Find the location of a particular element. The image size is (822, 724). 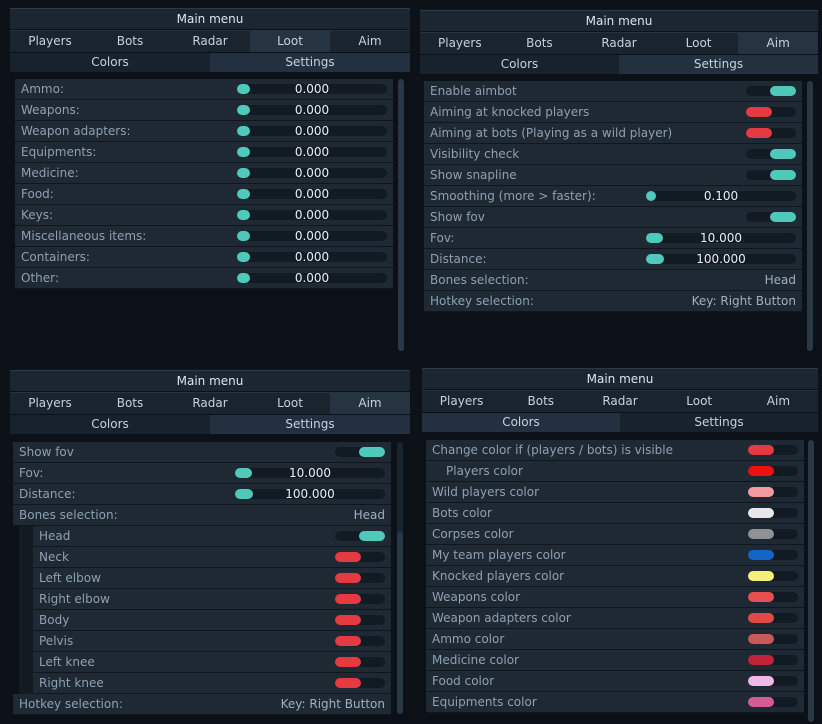

main-tabs: Players Bots Radar Loot Aim is located at coordinates (210, 41).